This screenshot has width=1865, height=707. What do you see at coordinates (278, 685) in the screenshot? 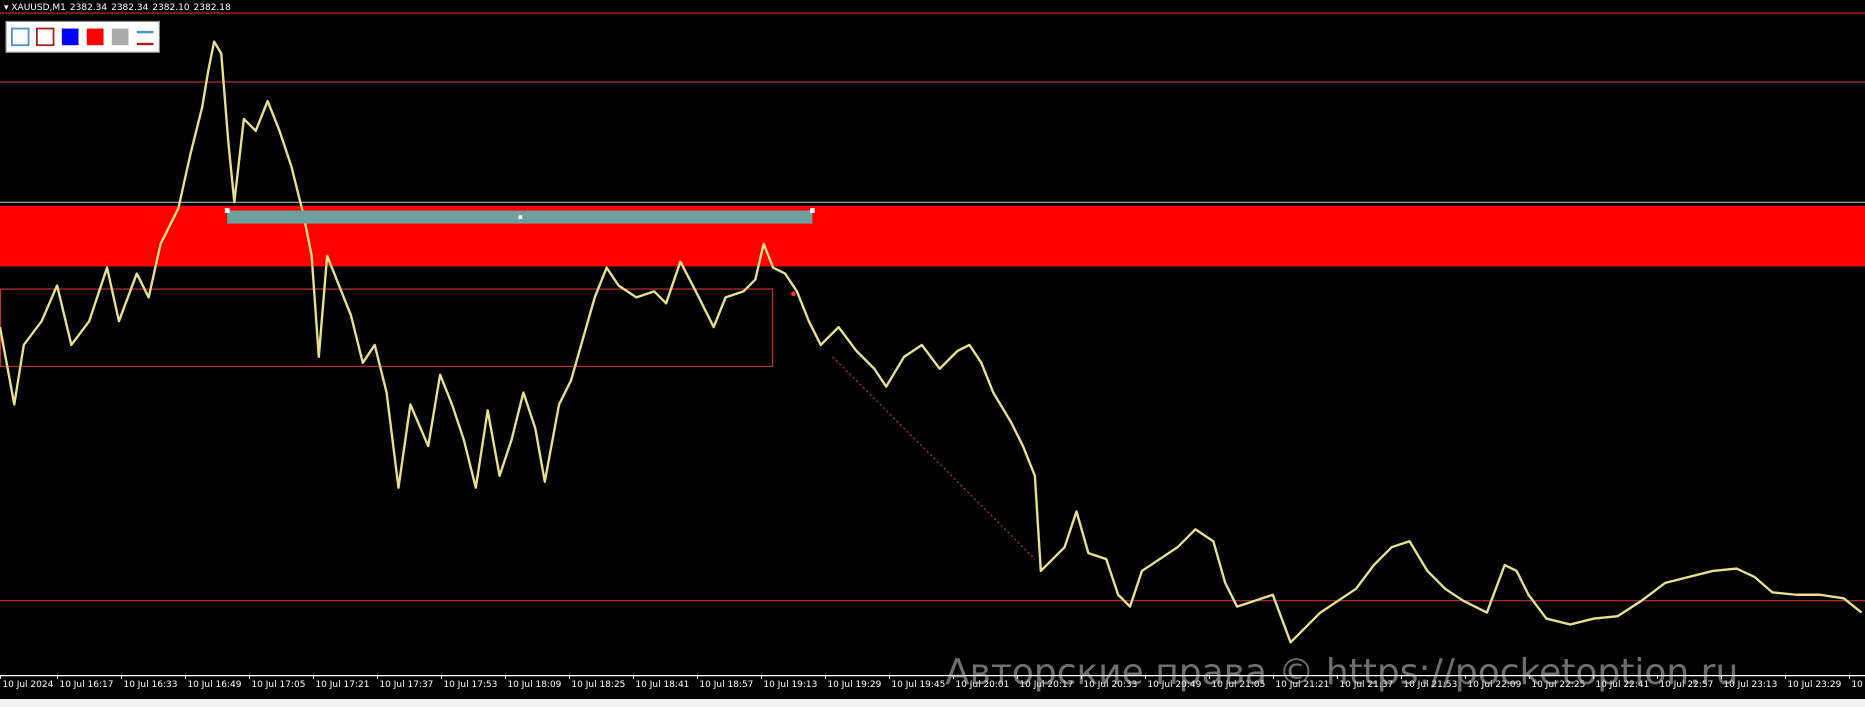
I see `time-label: 10 Jul 17:05` at bounding box center [278, 685].